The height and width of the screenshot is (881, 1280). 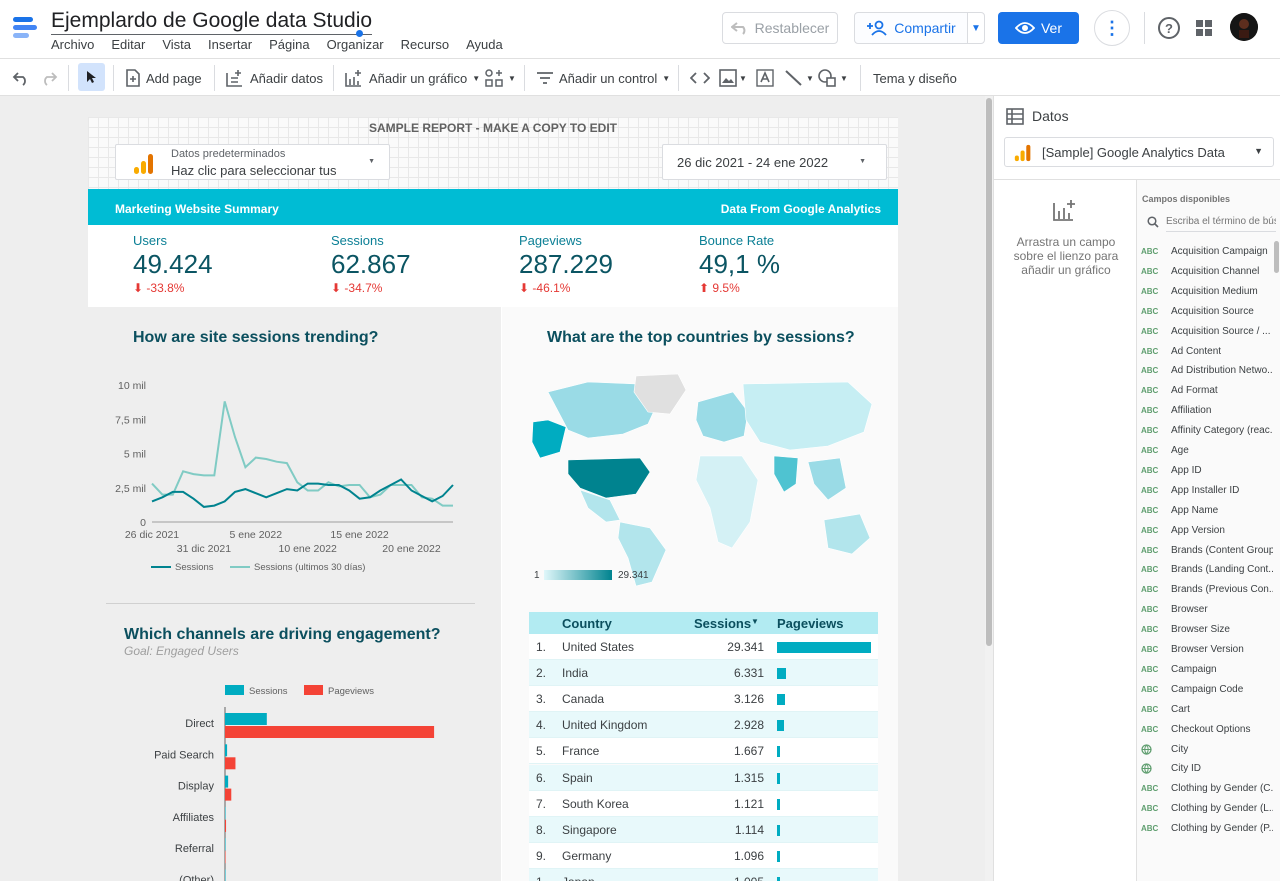 What do you see at coordinates (1205, 691) in the screenshot?
I see `field-item: ABC Campaign Code` at bounding box center [1205, 691].